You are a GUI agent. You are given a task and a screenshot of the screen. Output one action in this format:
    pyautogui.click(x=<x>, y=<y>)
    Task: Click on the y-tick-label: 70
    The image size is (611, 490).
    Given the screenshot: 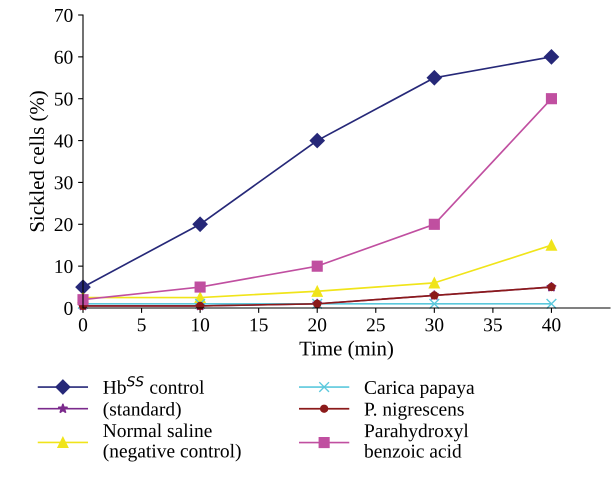 What is the action you would take?
    pyautogui.click(x=64, y=15)
    